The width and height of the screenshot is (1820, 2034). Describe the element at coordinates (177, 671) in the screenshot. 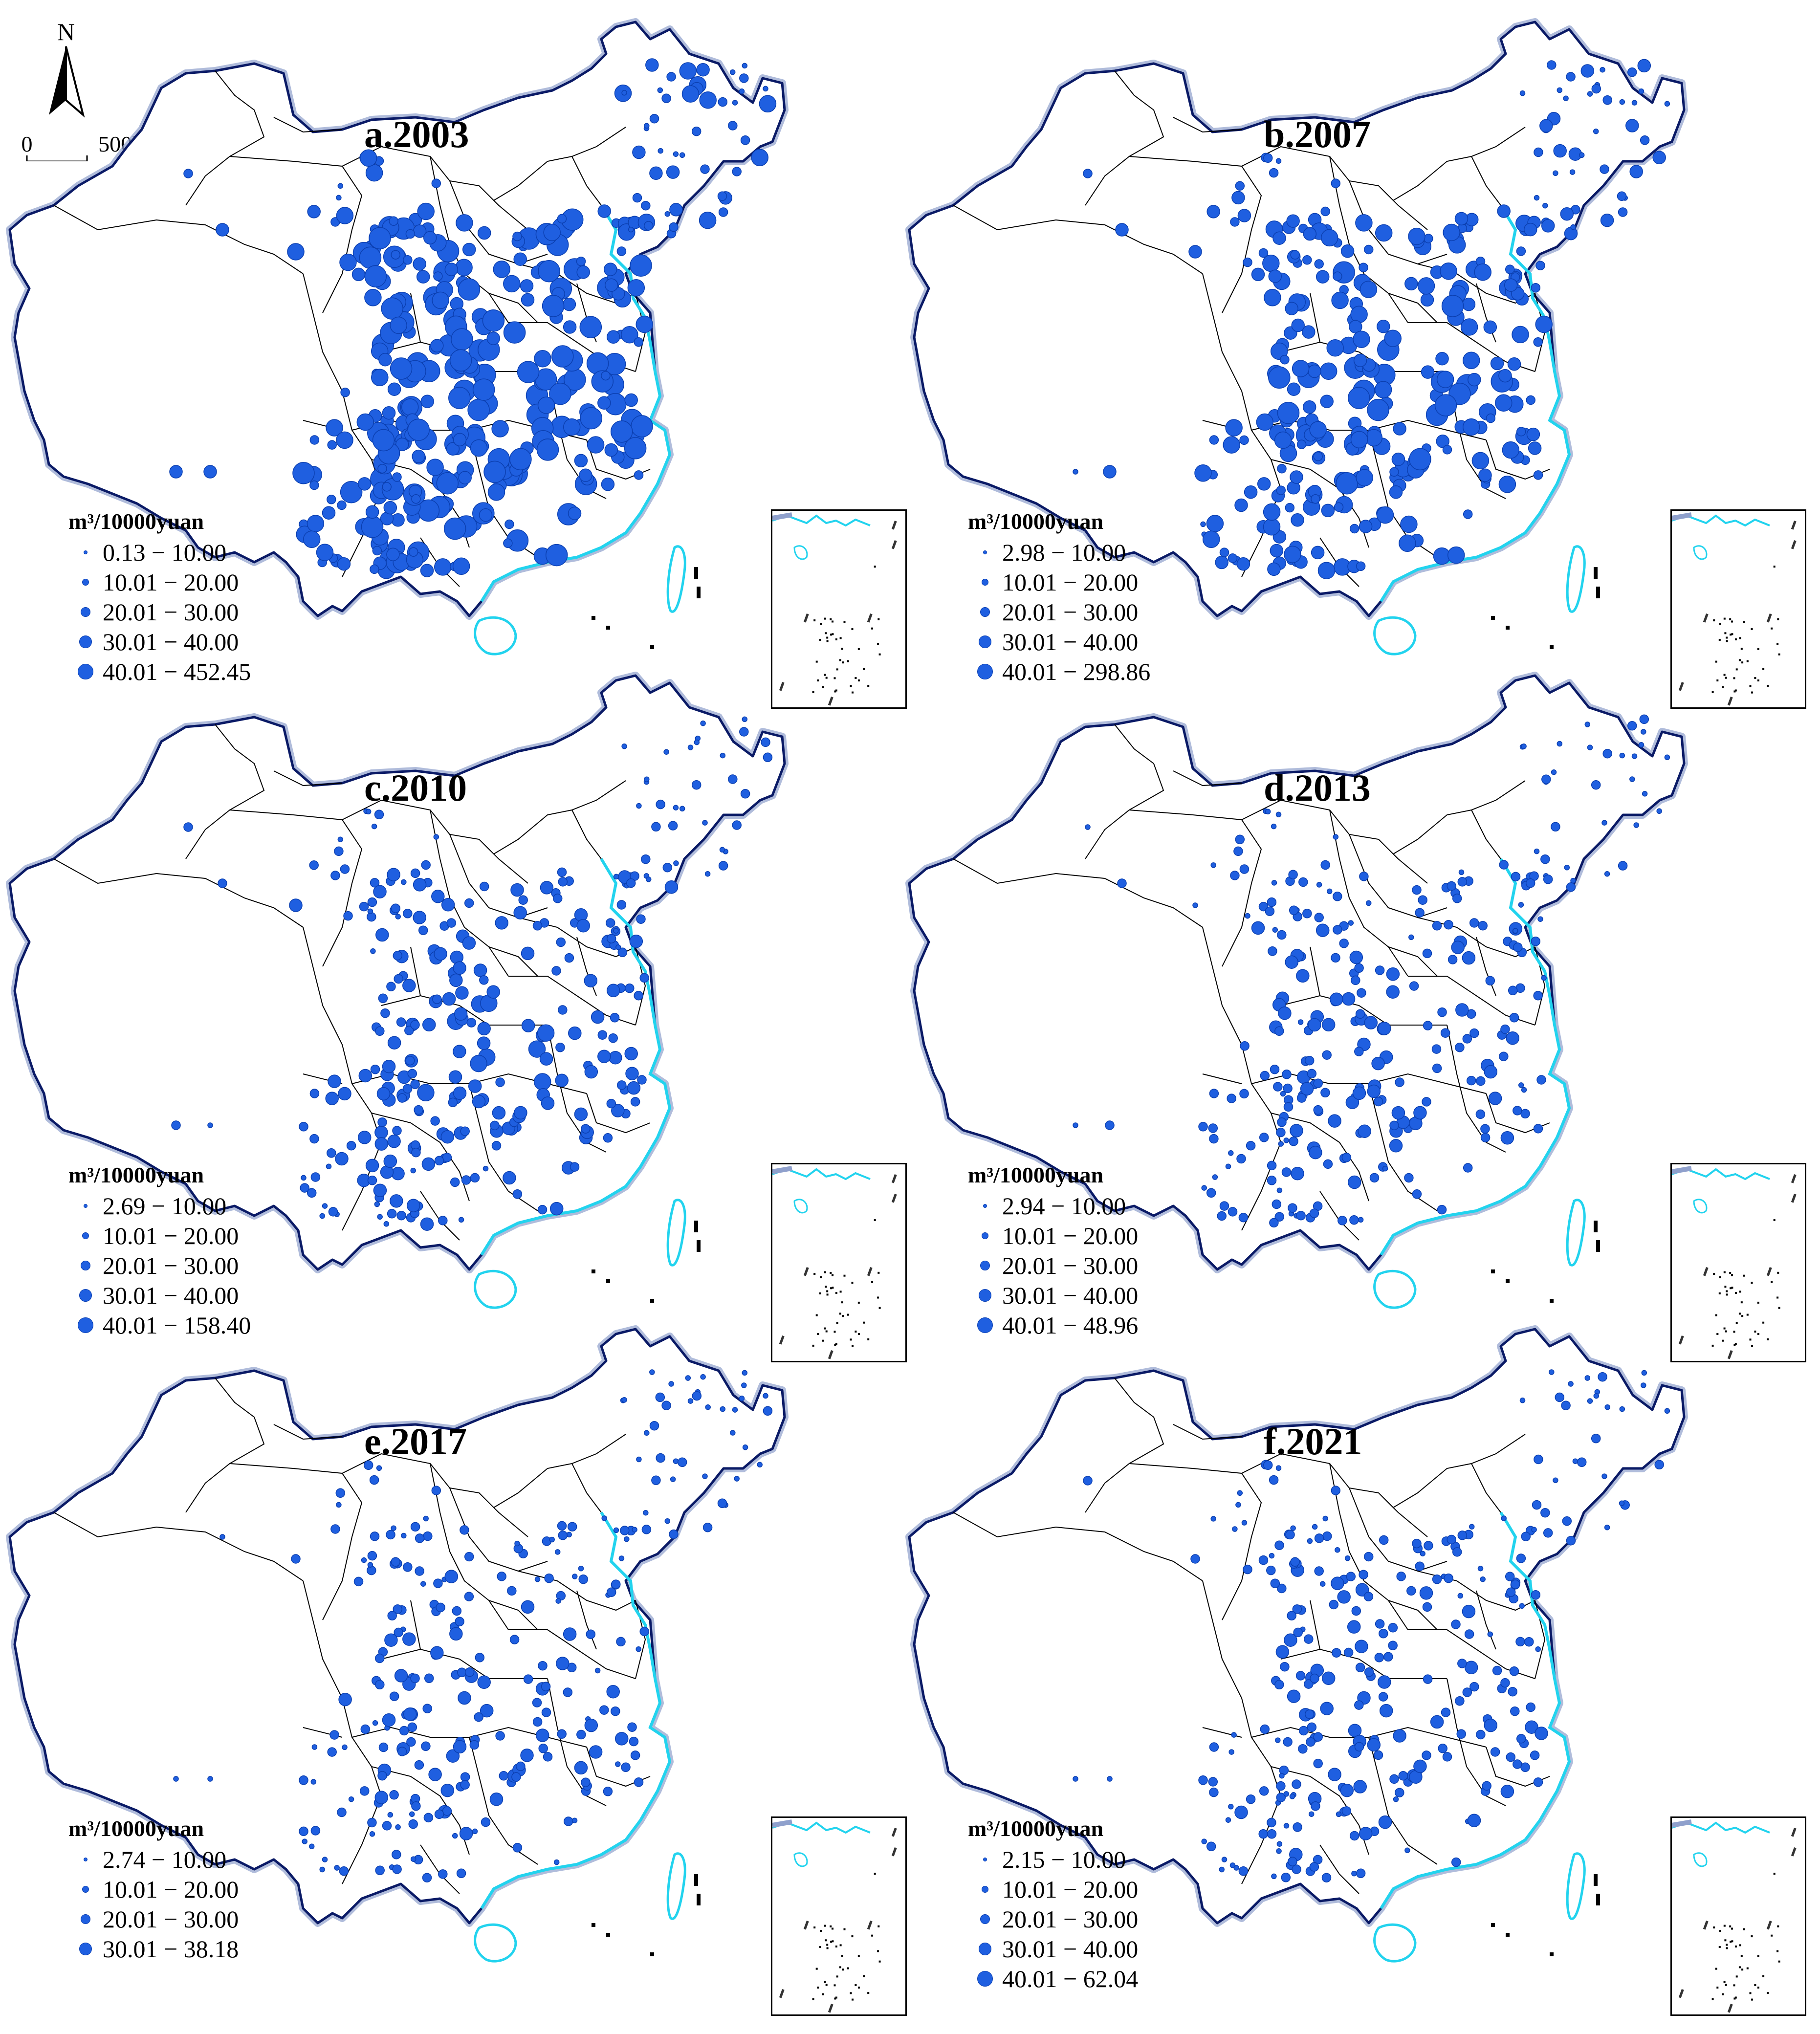

I see `legend-label: 40.01 − 452.45` at that location.